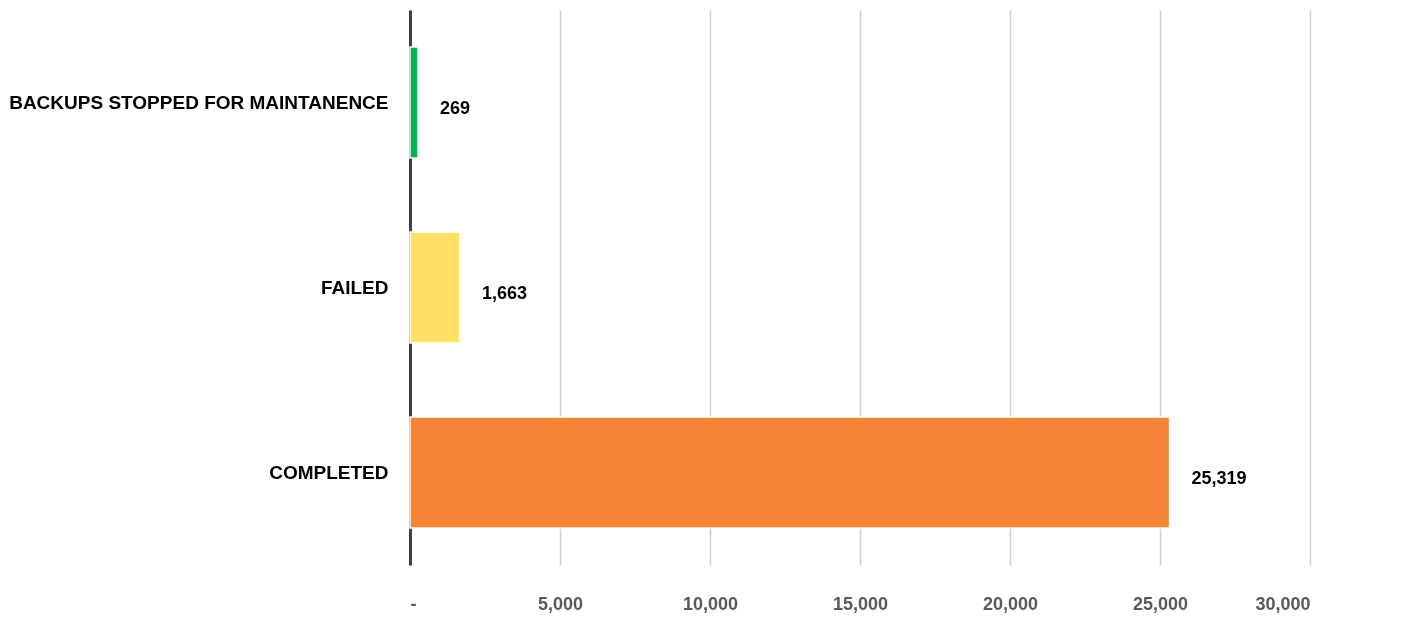  I want to click on y-tick-label: BACKUPS STOPPED FOR MAINTANENCE, so click(199, 102).